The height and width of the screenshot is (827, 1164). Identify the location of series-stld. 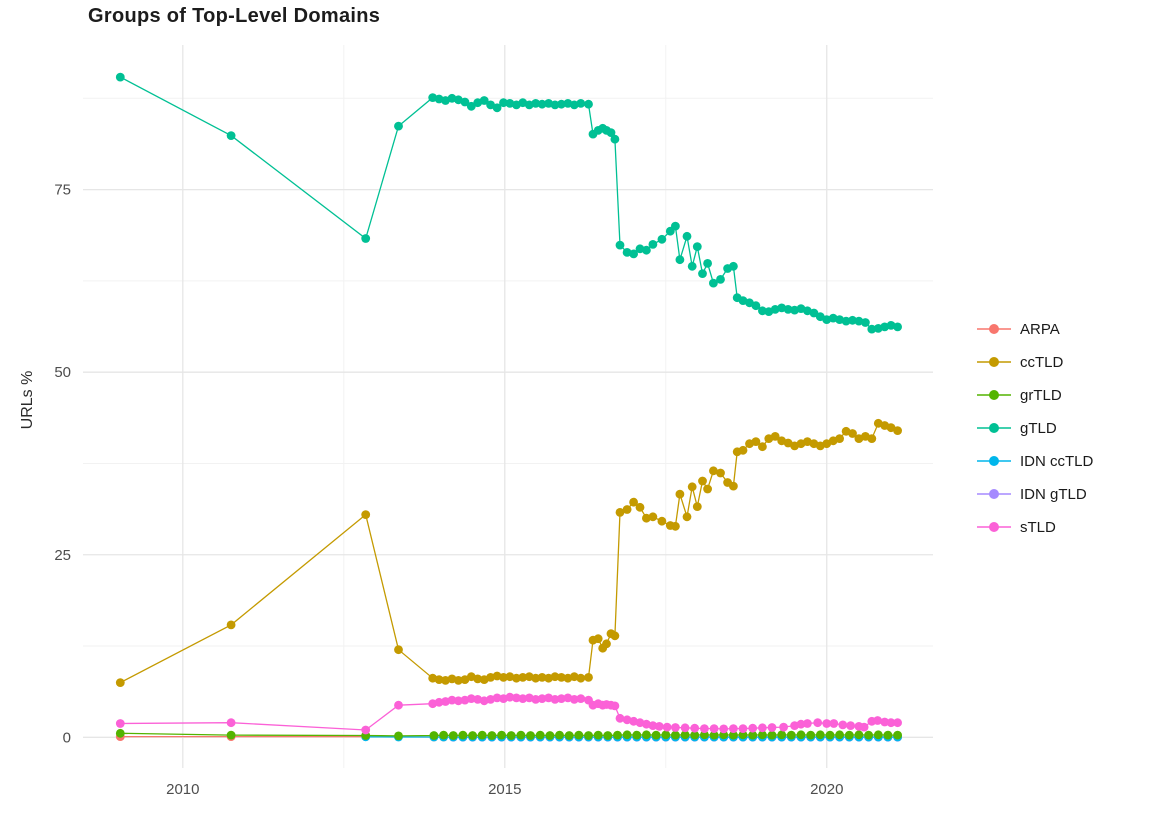
(508, 713).